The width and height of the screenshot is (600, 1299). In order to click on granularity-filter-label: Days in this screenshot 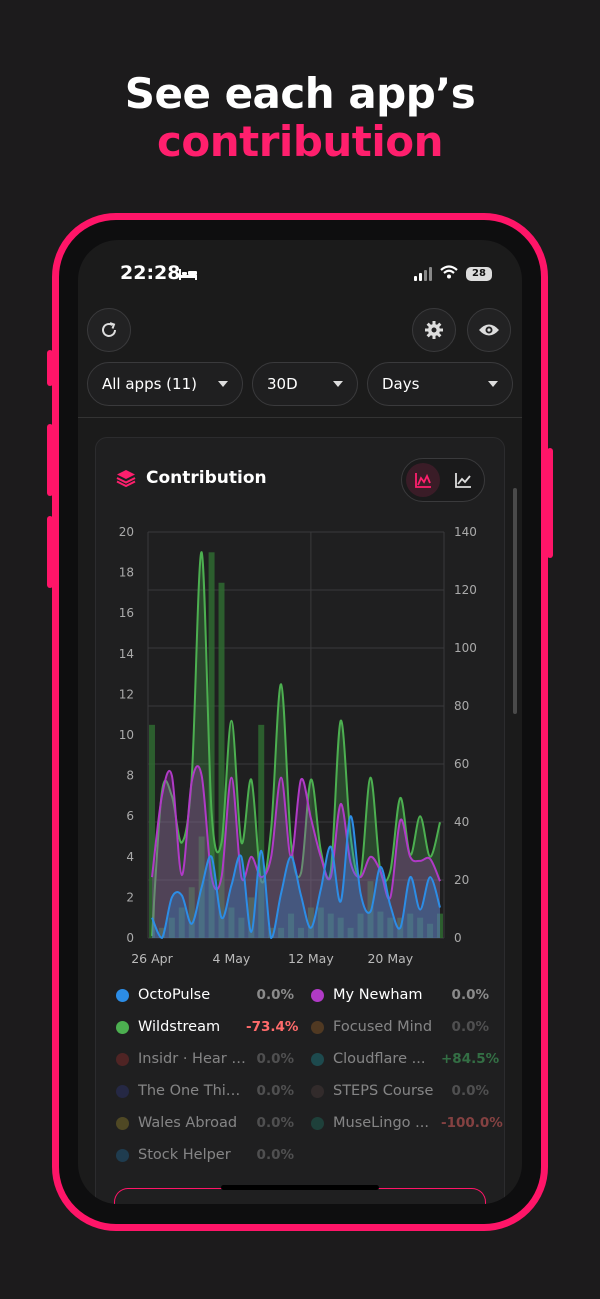, I will do `click(401, 384)`.